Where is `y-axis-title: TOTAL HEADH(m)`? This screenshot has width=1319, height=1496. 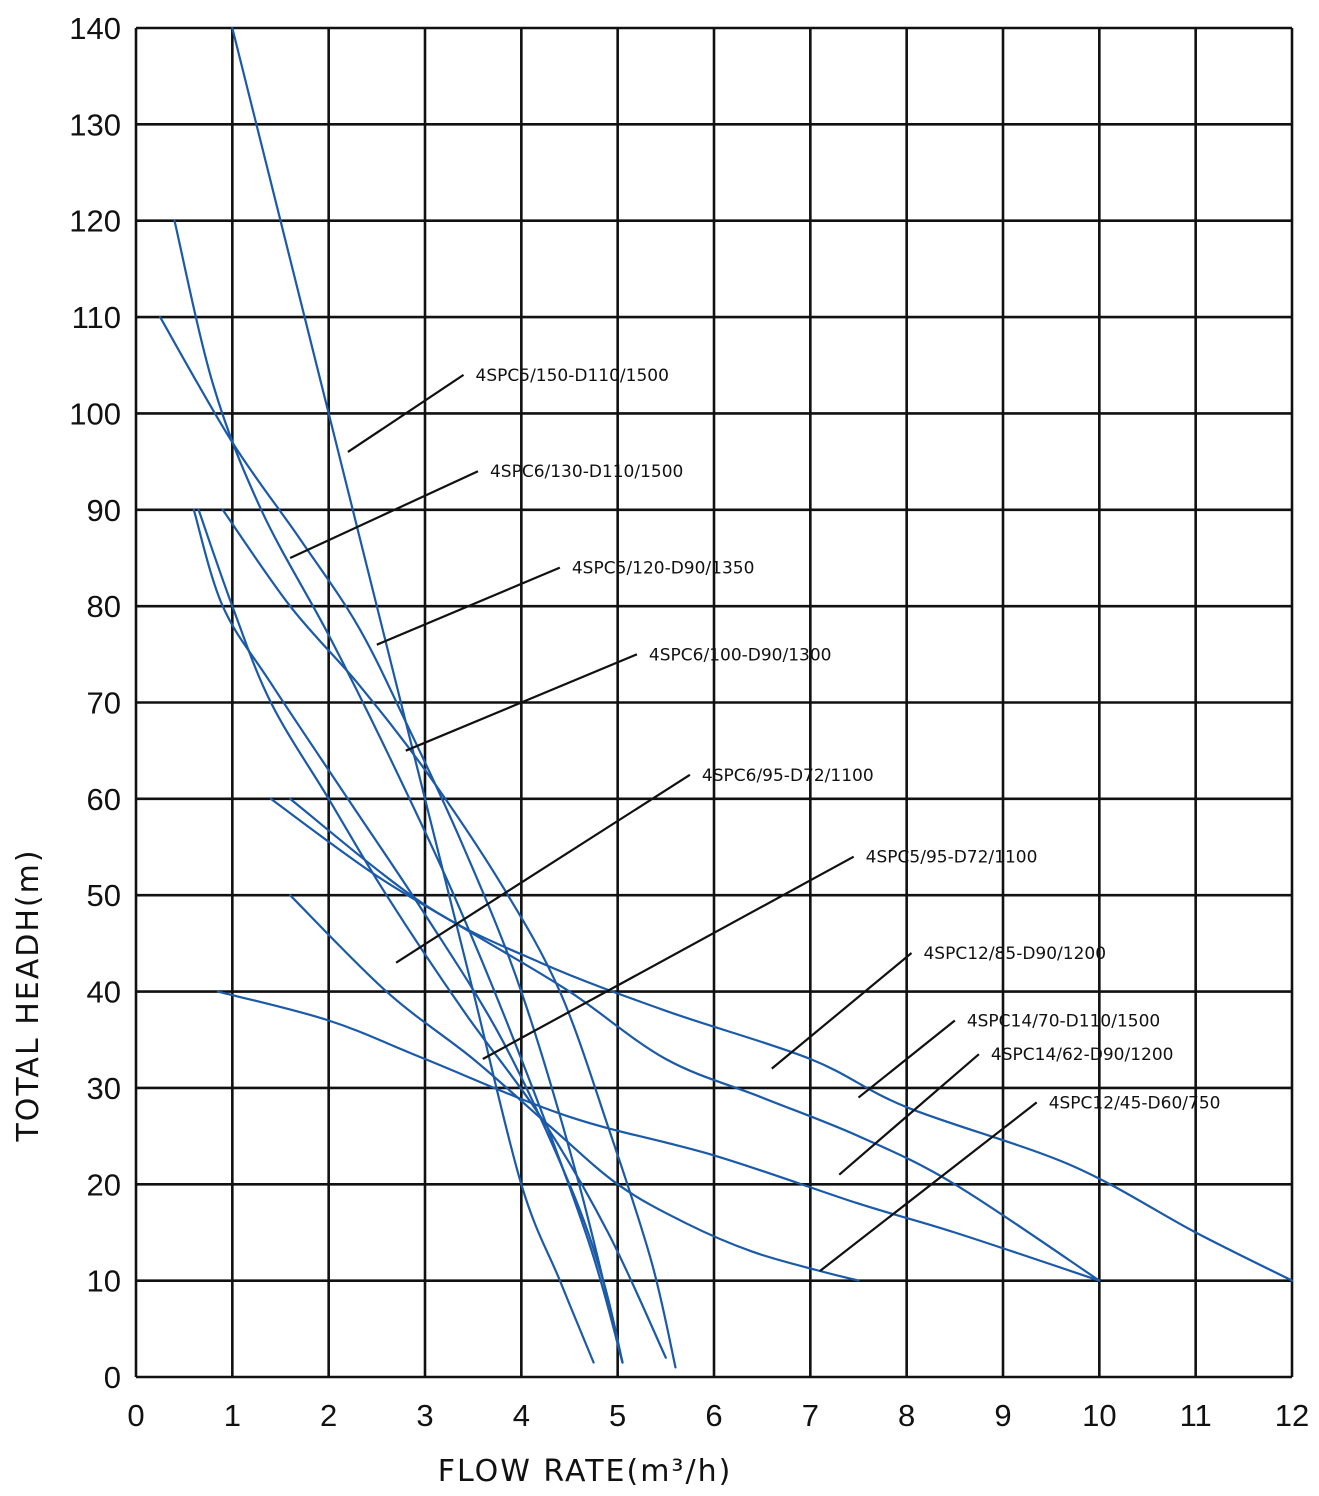
y-axis-title: TOTAL HEADH(m) is located at coordinates (28, 995).